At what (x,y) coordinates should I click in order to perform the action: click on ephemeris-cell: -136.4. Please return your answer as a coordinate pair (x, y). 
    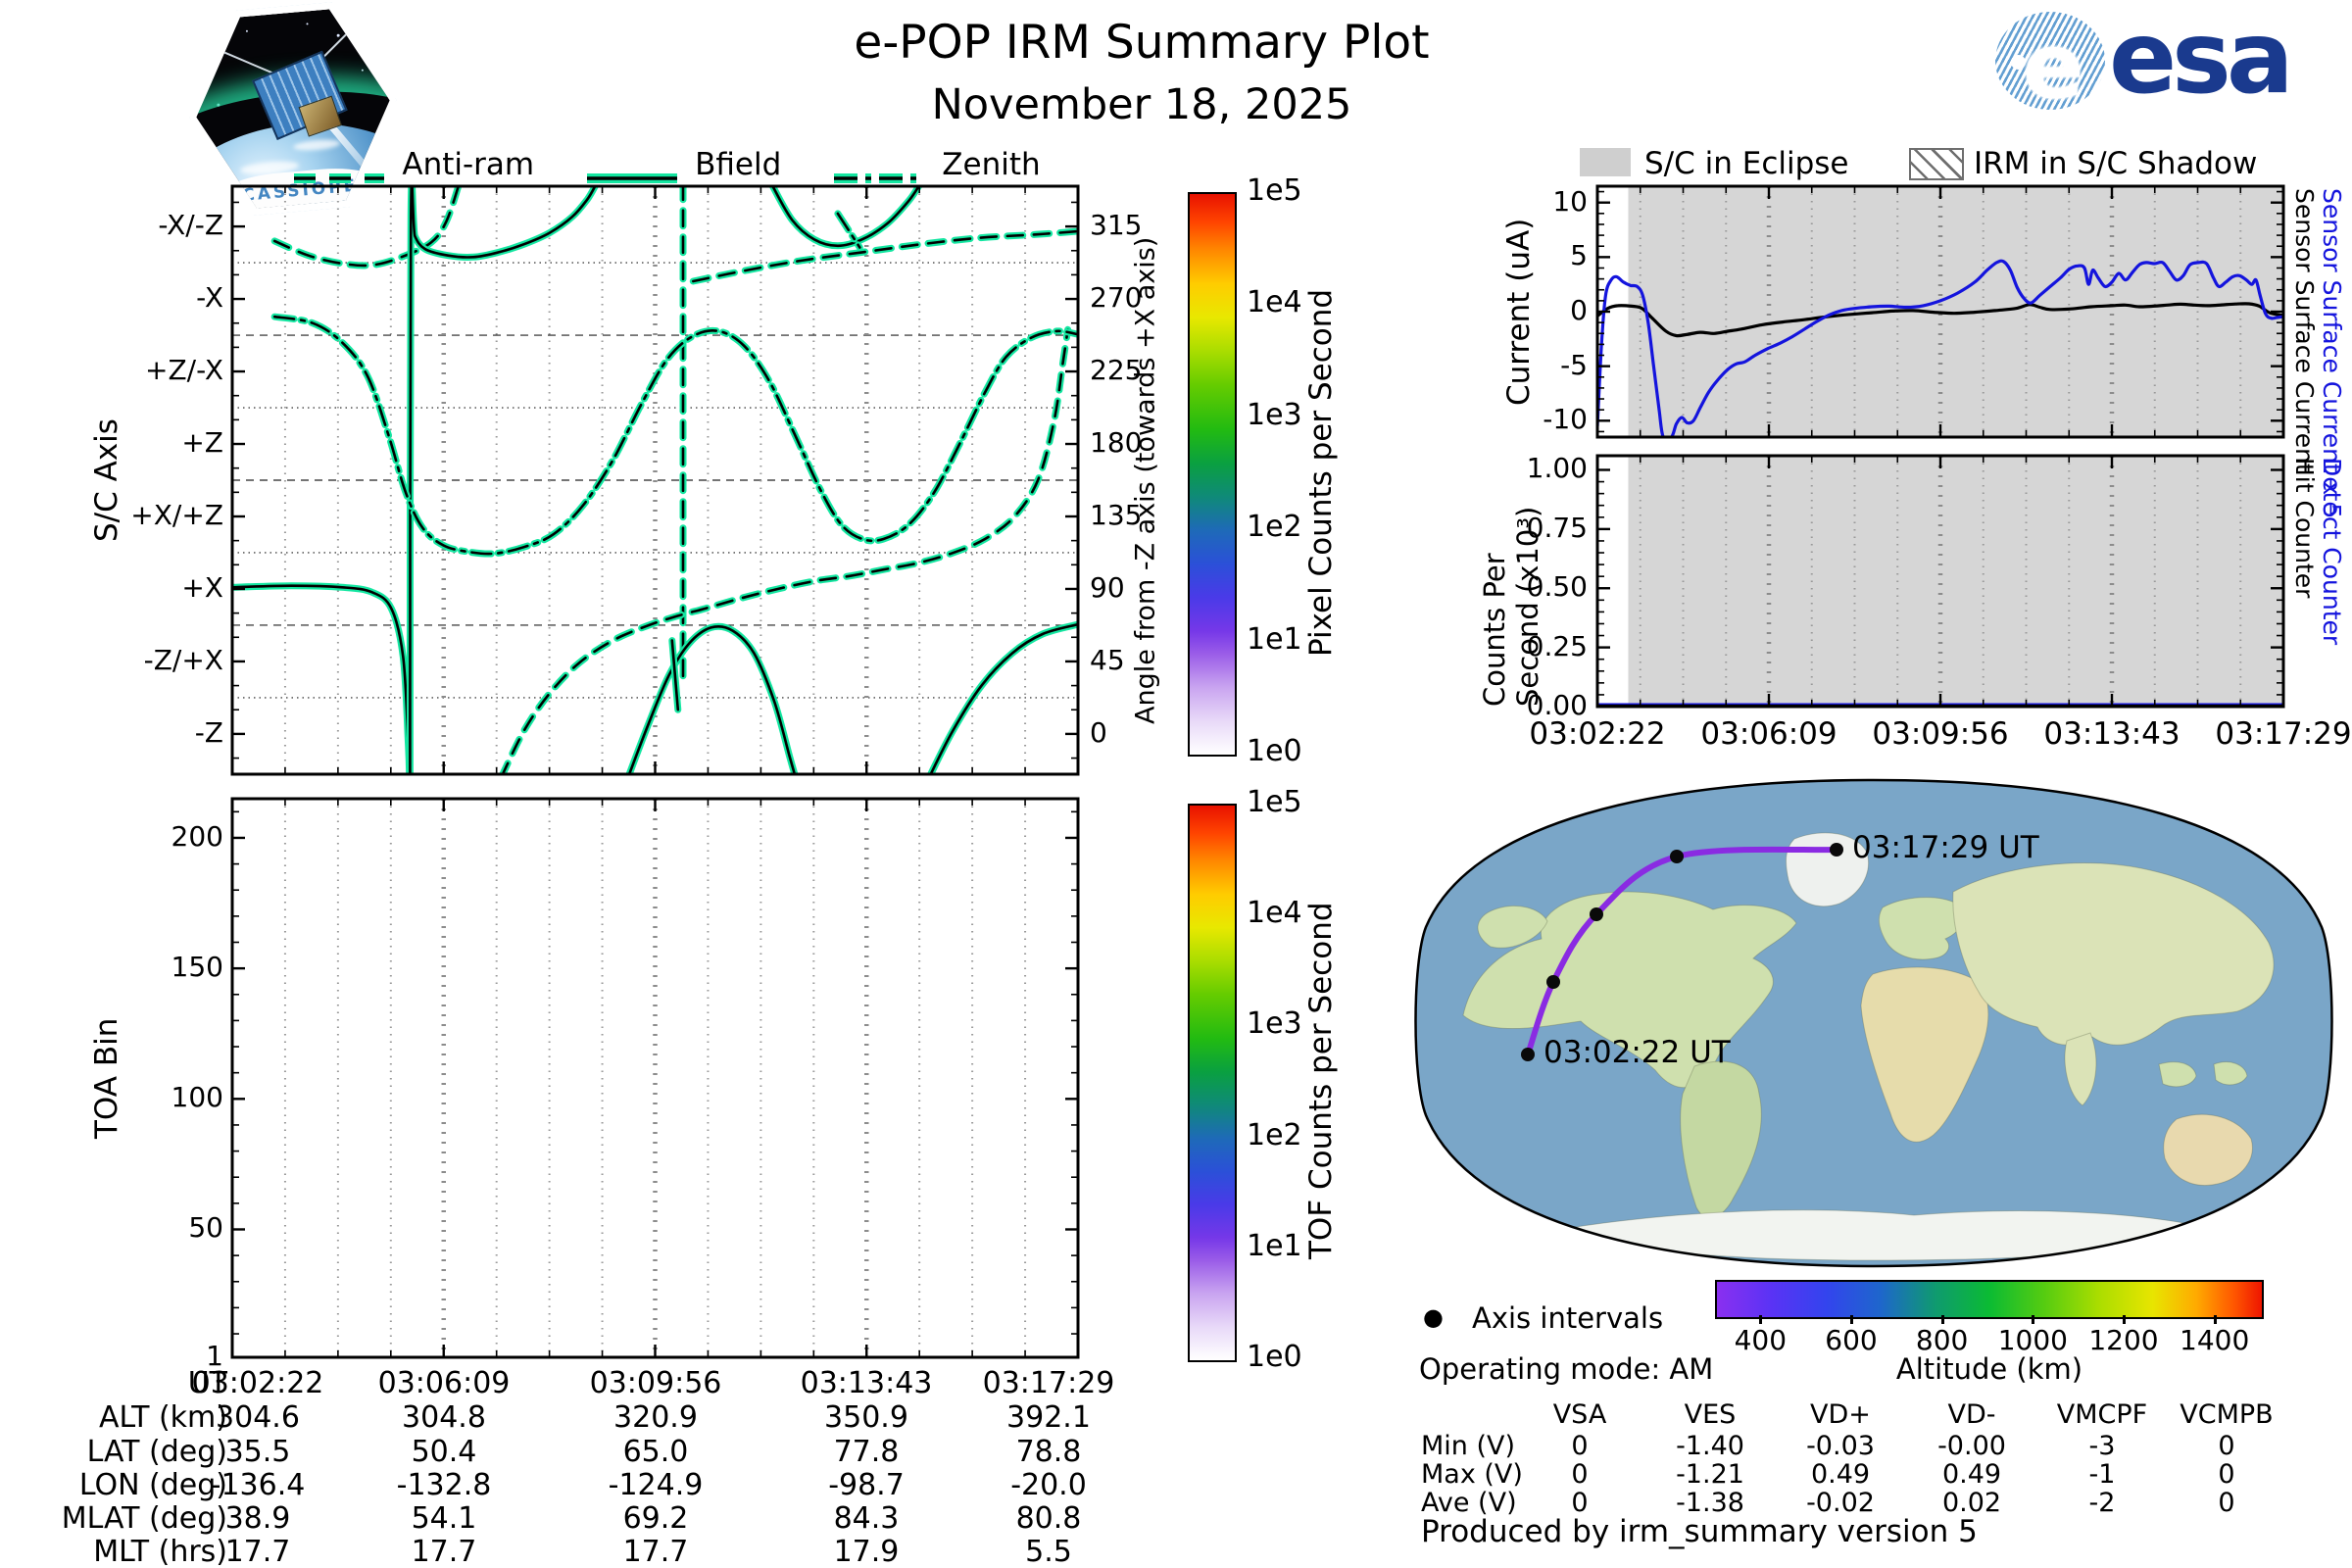
    Looking at the image, I should click on (258, 1485).